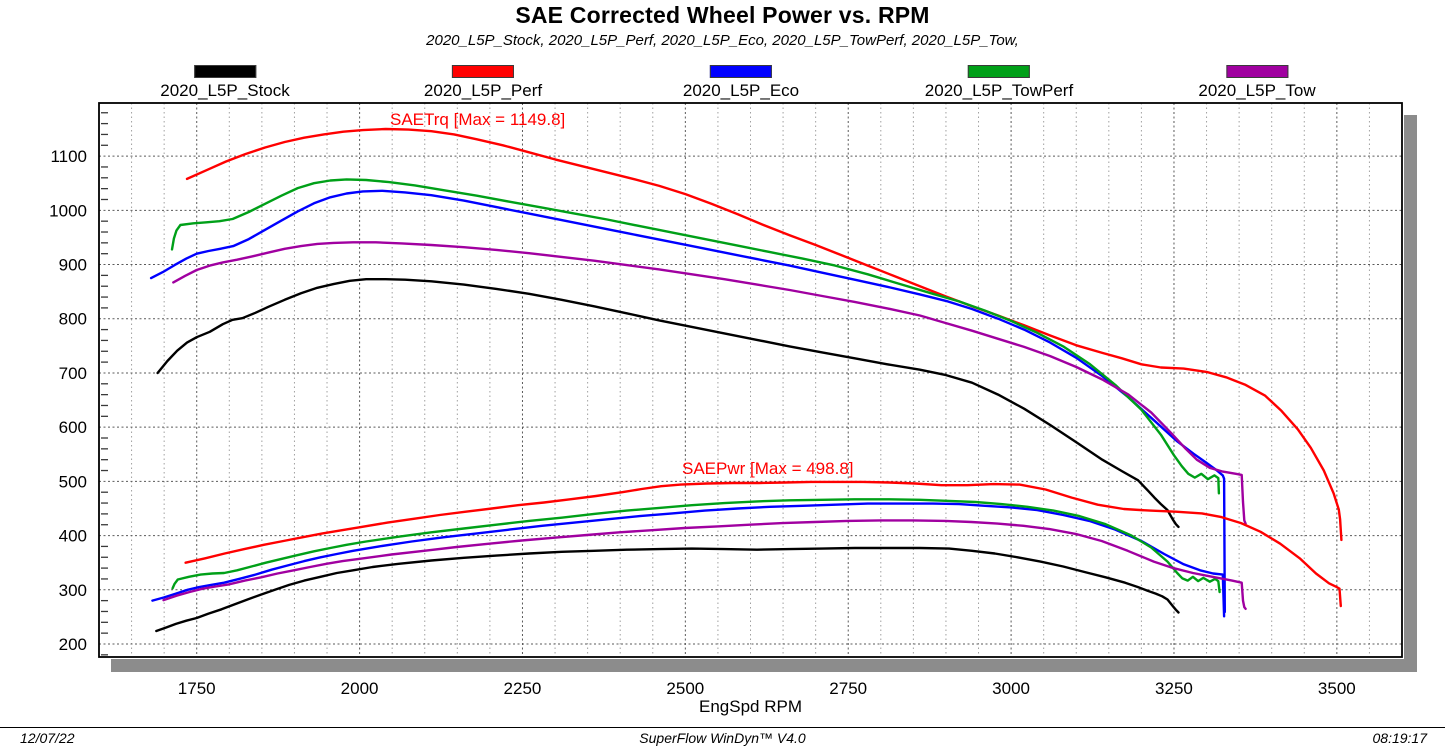 This screenshot has width=1445, height=746. What do you see at coordinates (722, 15) in the screenshot?
I see `chart-title: SAE Corrected Wheel Power vs. RPM` at bounding box center [722, 15].